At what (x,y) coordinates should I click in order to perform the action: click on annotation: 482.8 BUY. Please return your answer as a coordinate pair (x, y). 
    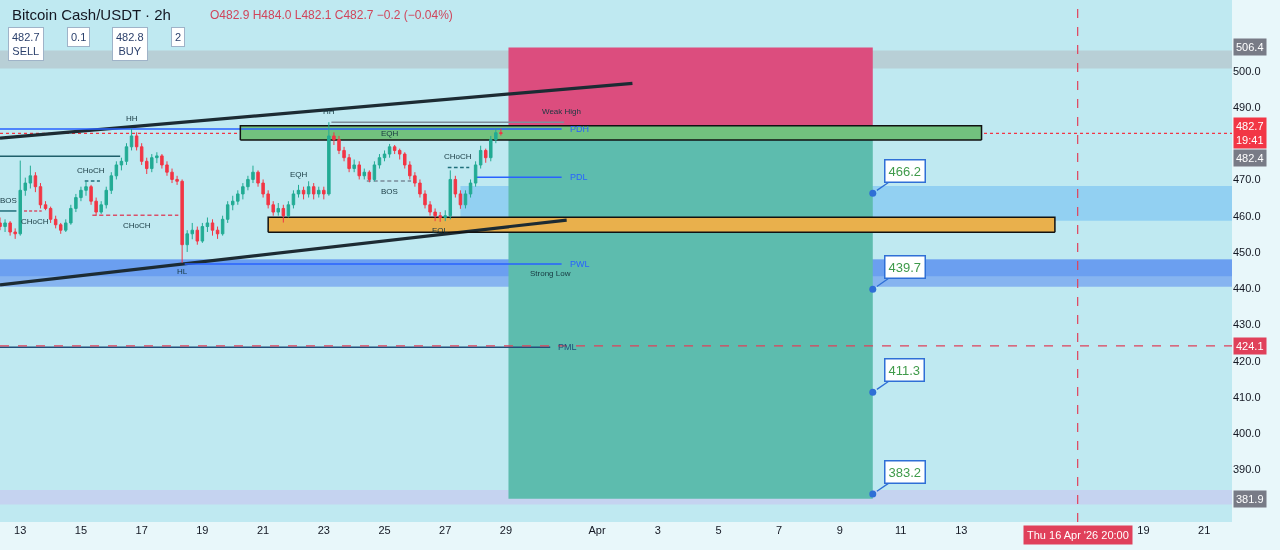
    Looking at the image, I should click on (130, 44).